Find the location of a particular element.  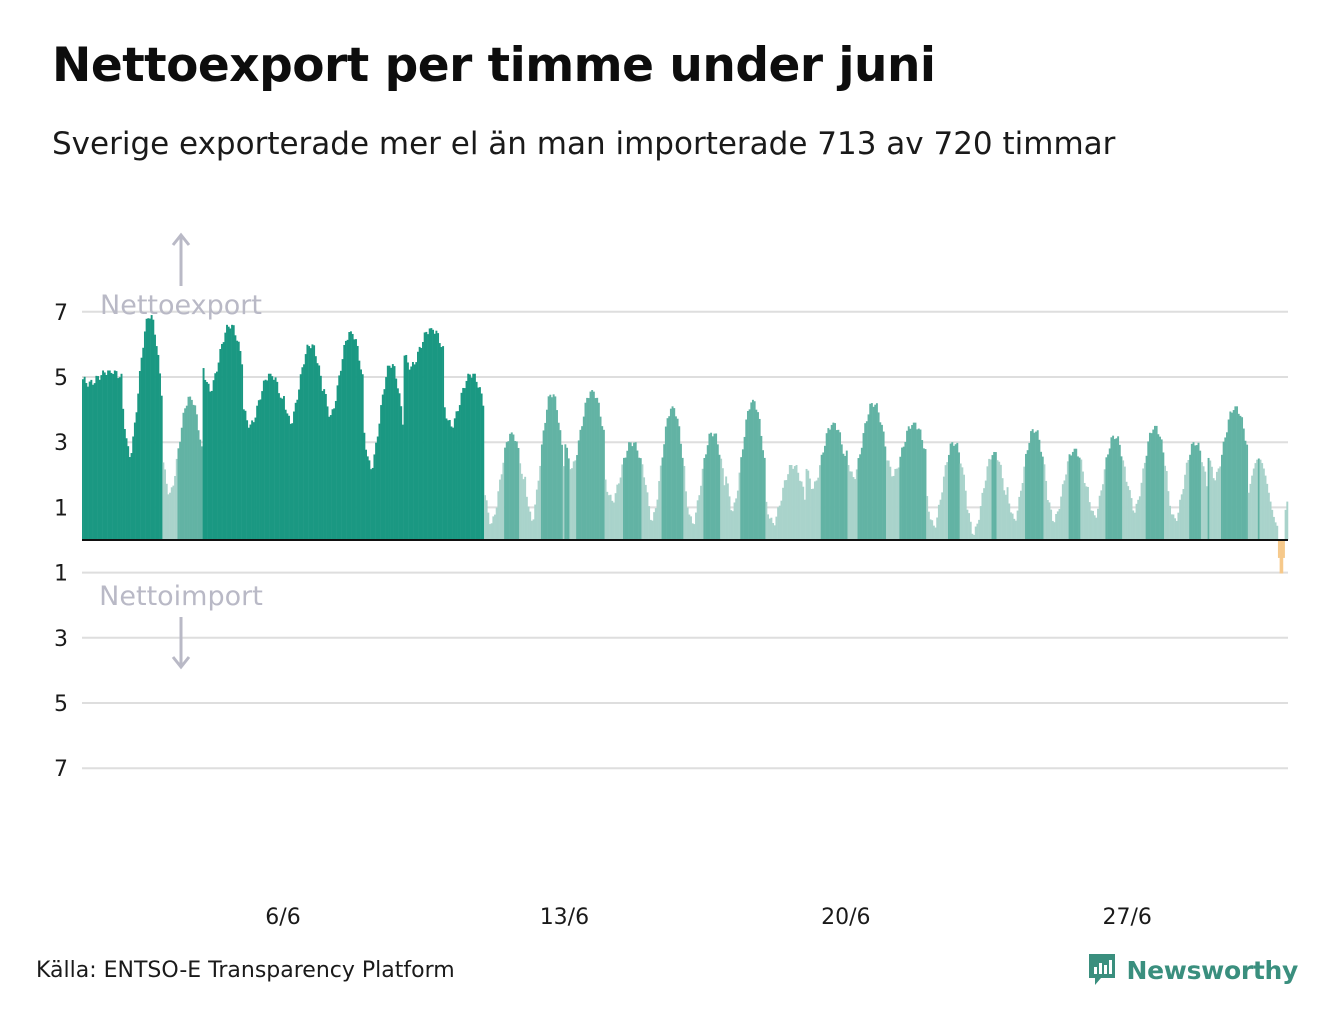

export-direction-label: Nettoexport is located at coordinates (181, 305).